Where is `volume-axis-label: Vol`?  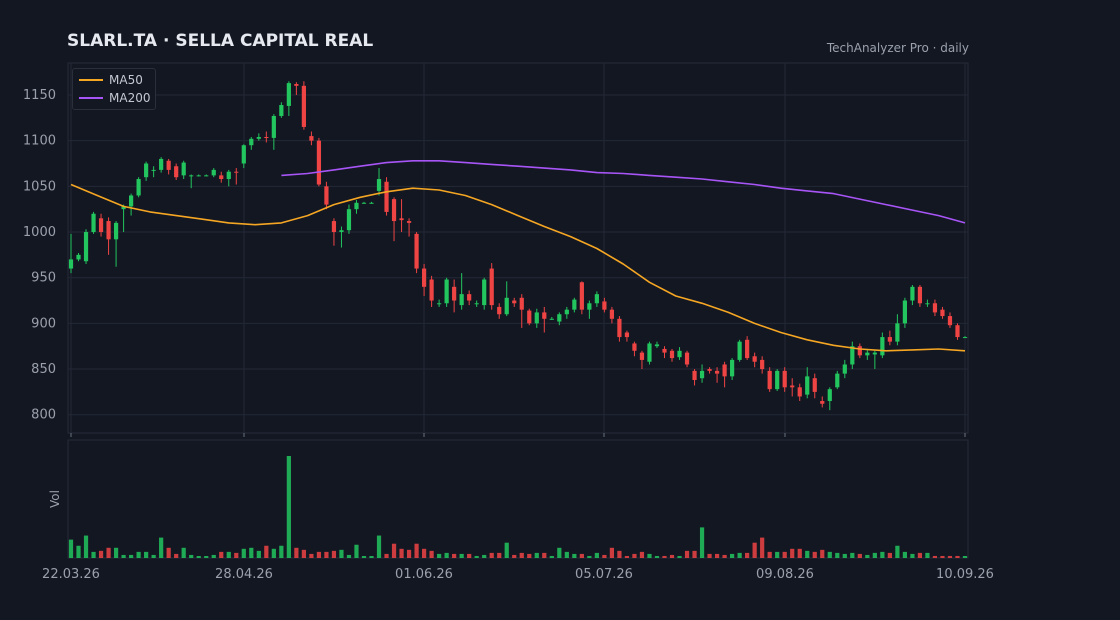 volume-axis-label: Vol is located at coordinates (55, 499).